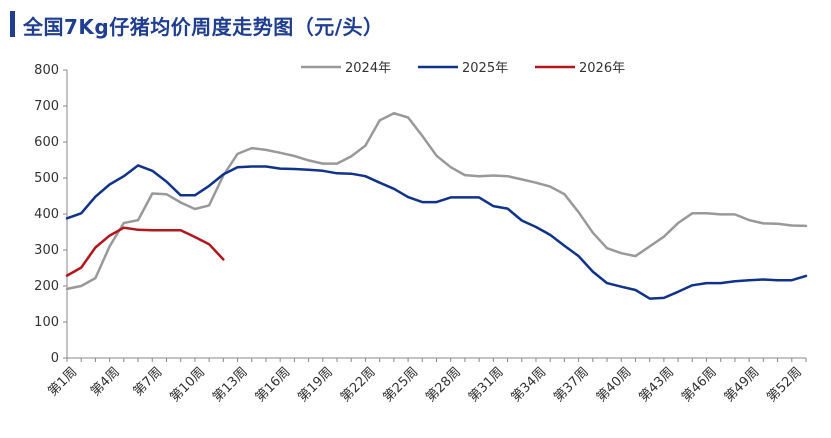 This screenshot has width=831, height=438. What do you see at coordinates (571, 385) in the screenshot?
I see `x-tick-label: 第37周` at bounding box center [571, 385].